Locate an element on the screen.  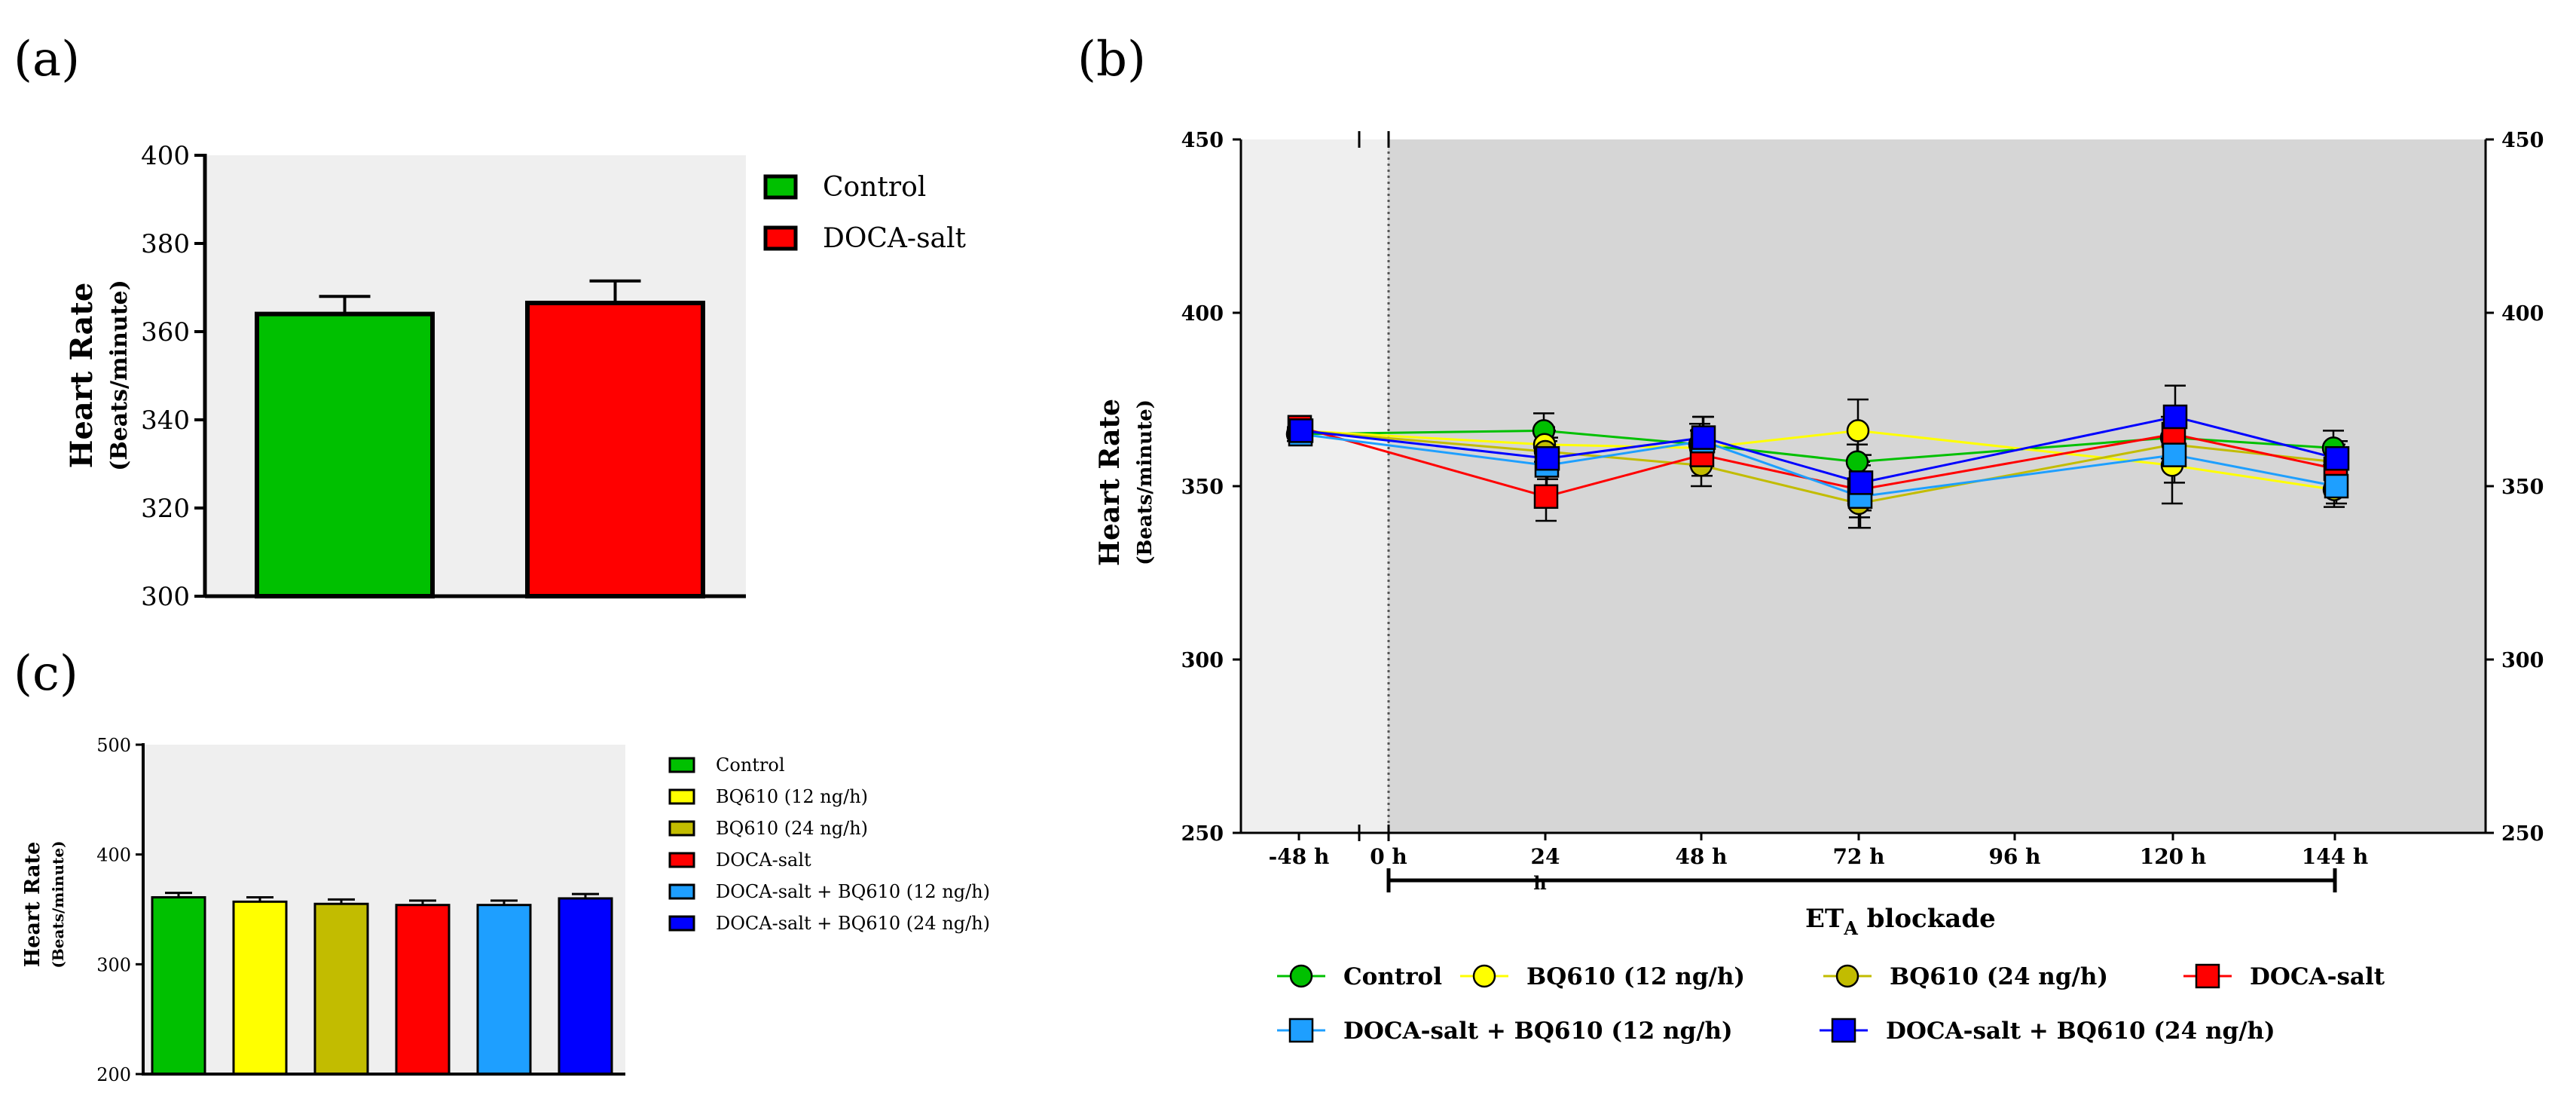
y-tick-label-b-left: 450 is located at coordinates (1202, 140).